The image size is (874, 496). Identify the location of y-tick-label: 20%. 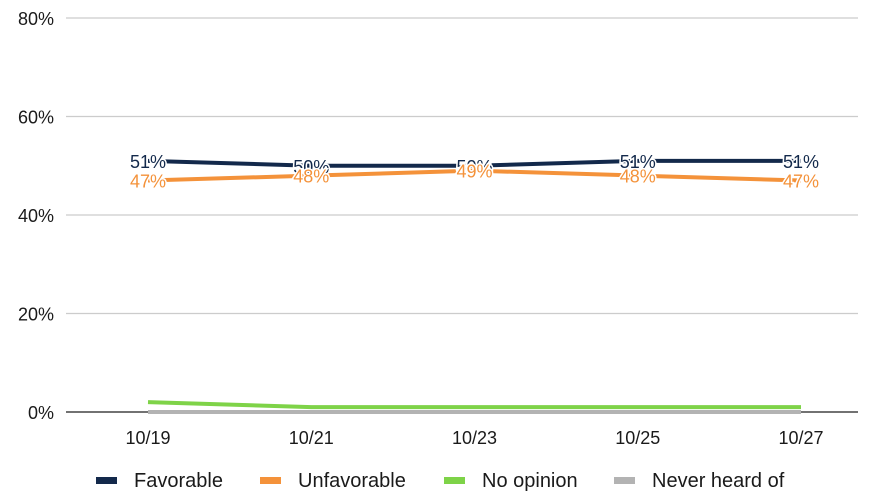
(36, 315).